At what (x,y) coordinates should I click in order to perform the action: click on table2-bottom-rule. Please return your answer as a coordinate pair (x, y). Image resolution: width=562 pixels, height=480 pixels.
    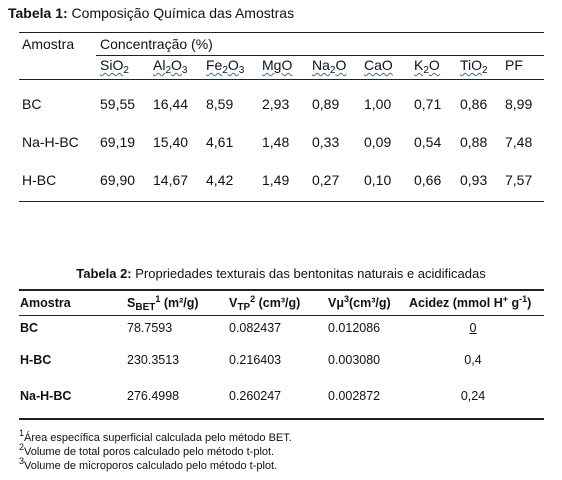
    Looking at the image, I should click on (281, 419).